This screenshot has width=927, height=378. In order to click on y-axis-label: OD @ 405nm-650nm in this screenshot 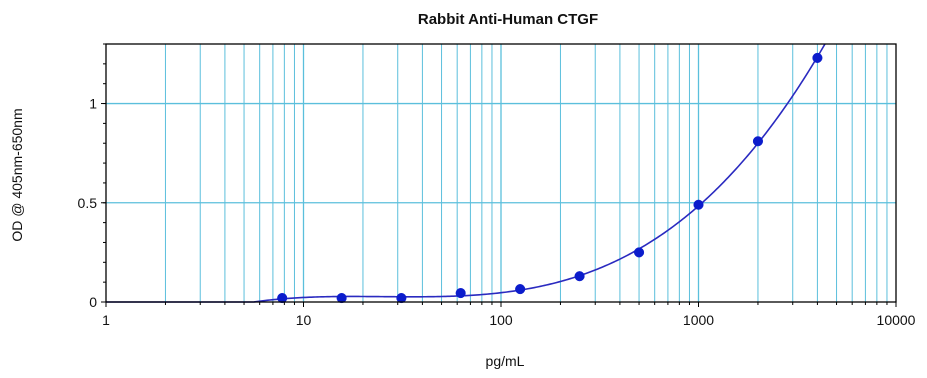, I will do `click(17, 174)`.